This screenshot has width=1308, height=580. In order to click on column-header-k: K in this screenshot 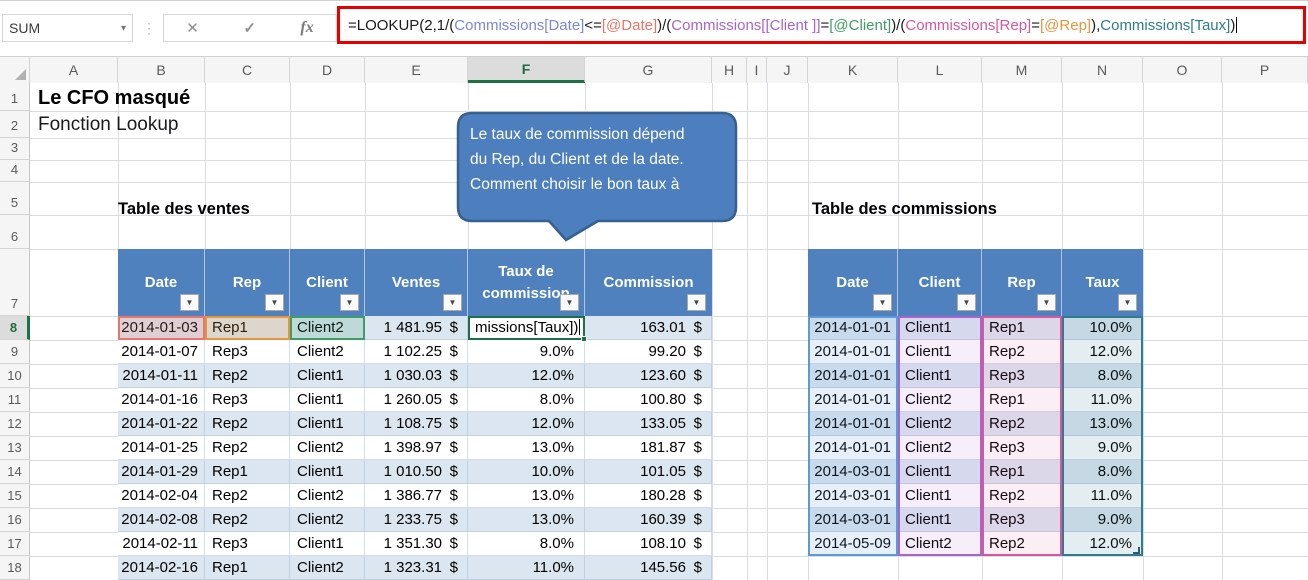, I will do `click(853, 70)`.